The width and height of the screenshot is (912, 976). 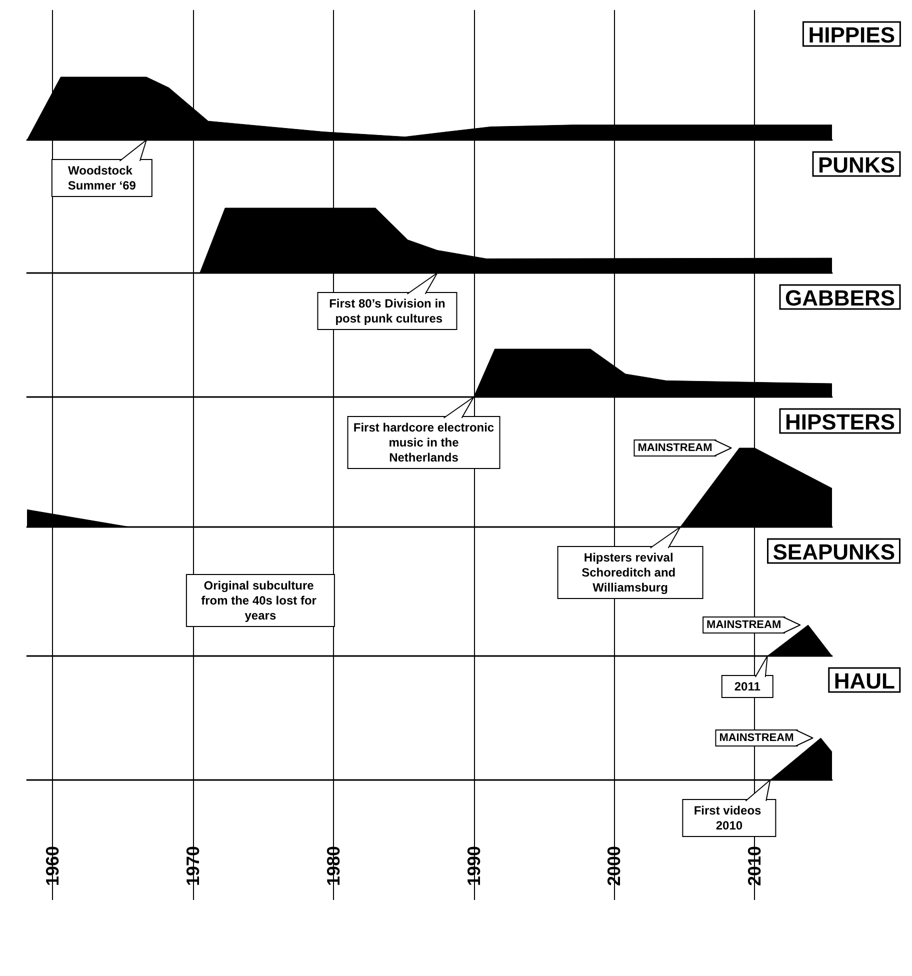 I want to click on chart-title: HAUL, so click(x=865, y=681).